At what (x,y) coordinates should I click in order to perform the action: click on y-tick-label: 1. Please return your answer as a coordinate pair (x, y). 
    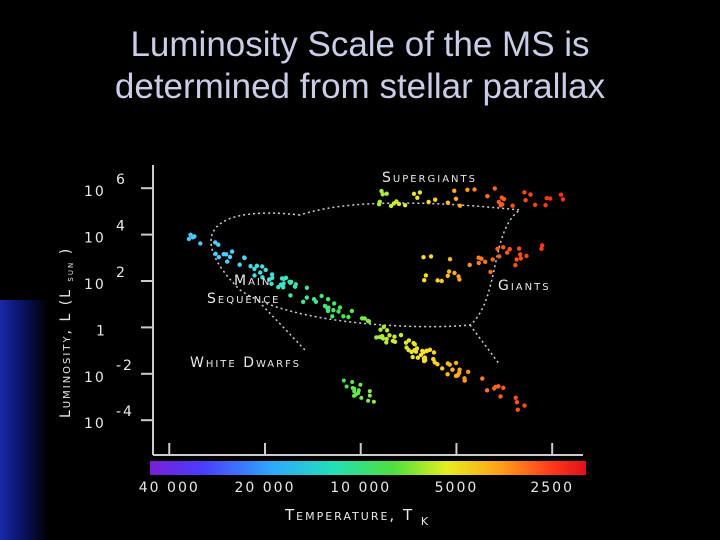
    Looking at the image, I should click on (101, 331).